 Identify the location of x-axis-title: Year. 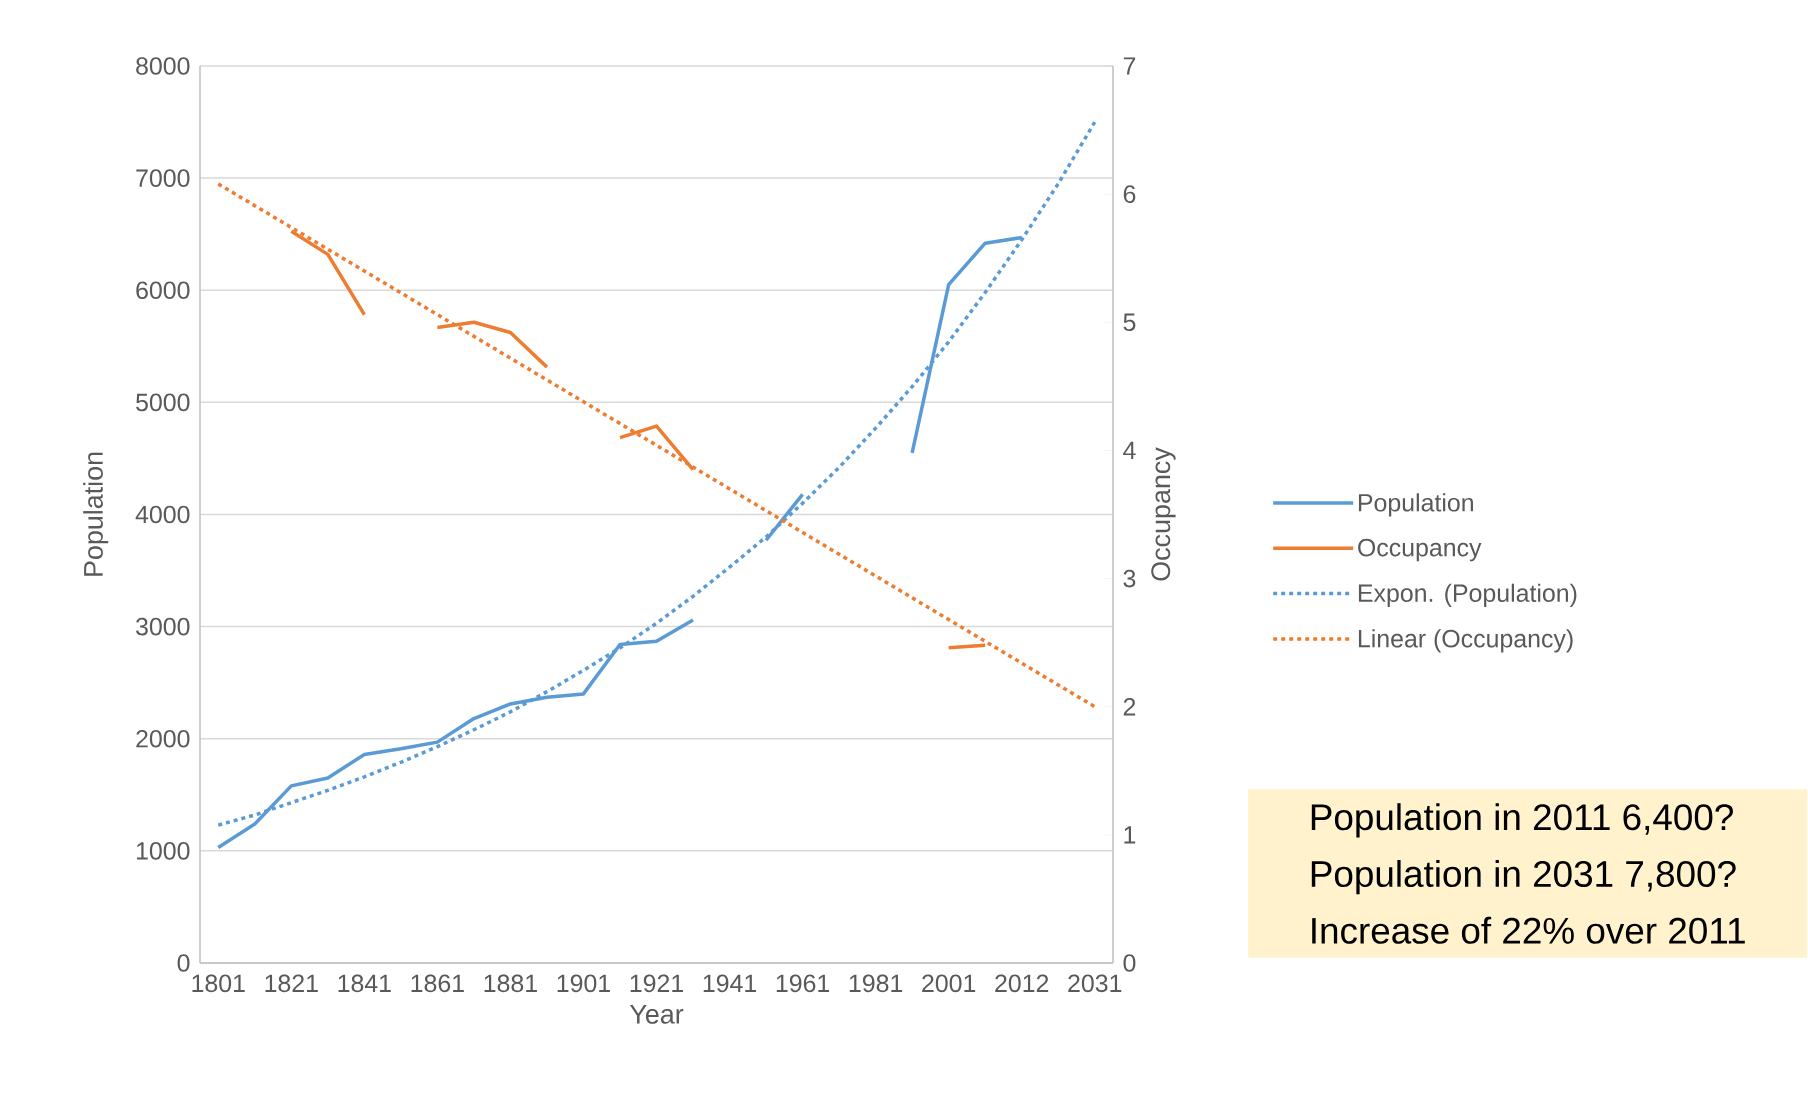
(656, 1014).